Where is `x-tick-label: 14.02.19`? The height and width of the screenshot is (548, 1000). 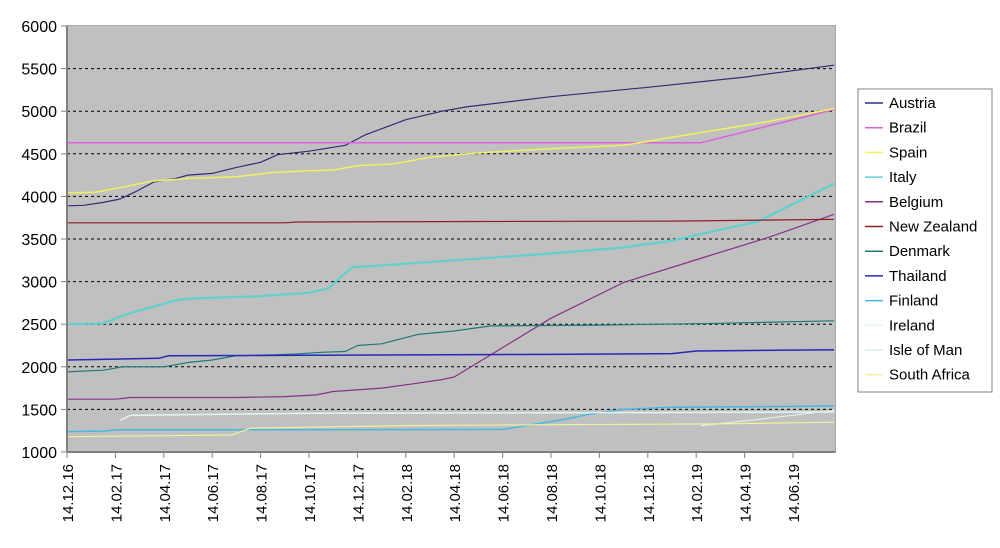 x-tick-label: 14.02.19 is located at coordinates (697, 493).